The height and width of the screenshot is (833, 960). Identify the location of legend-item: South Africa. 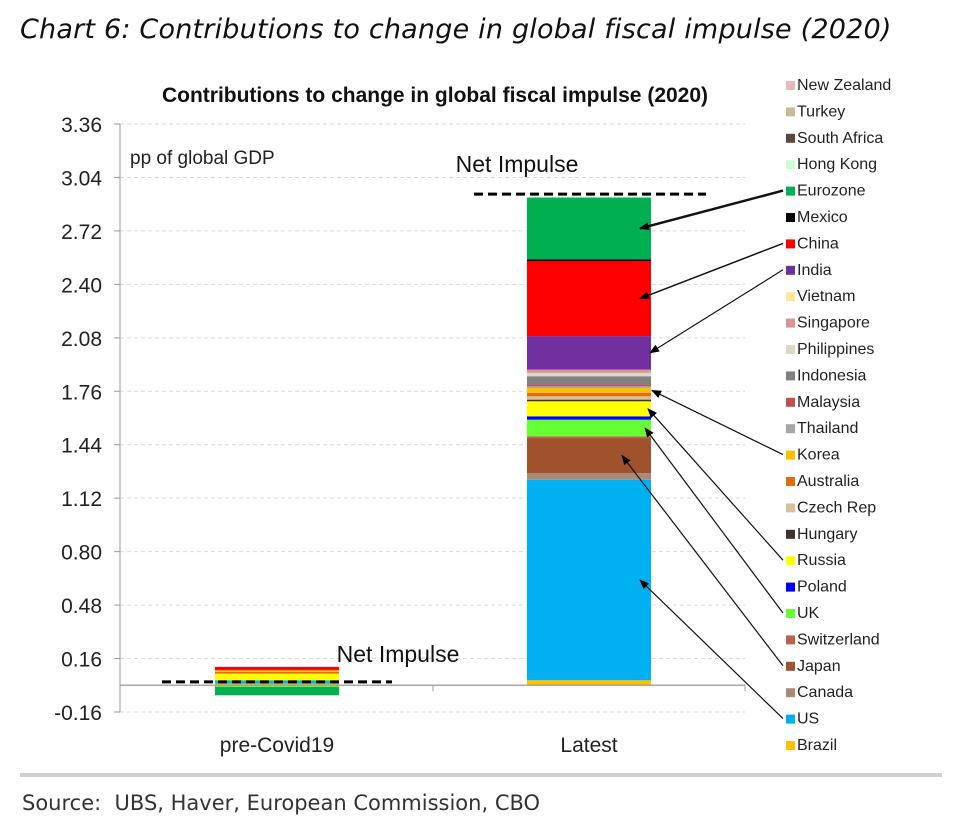
(834, 138).